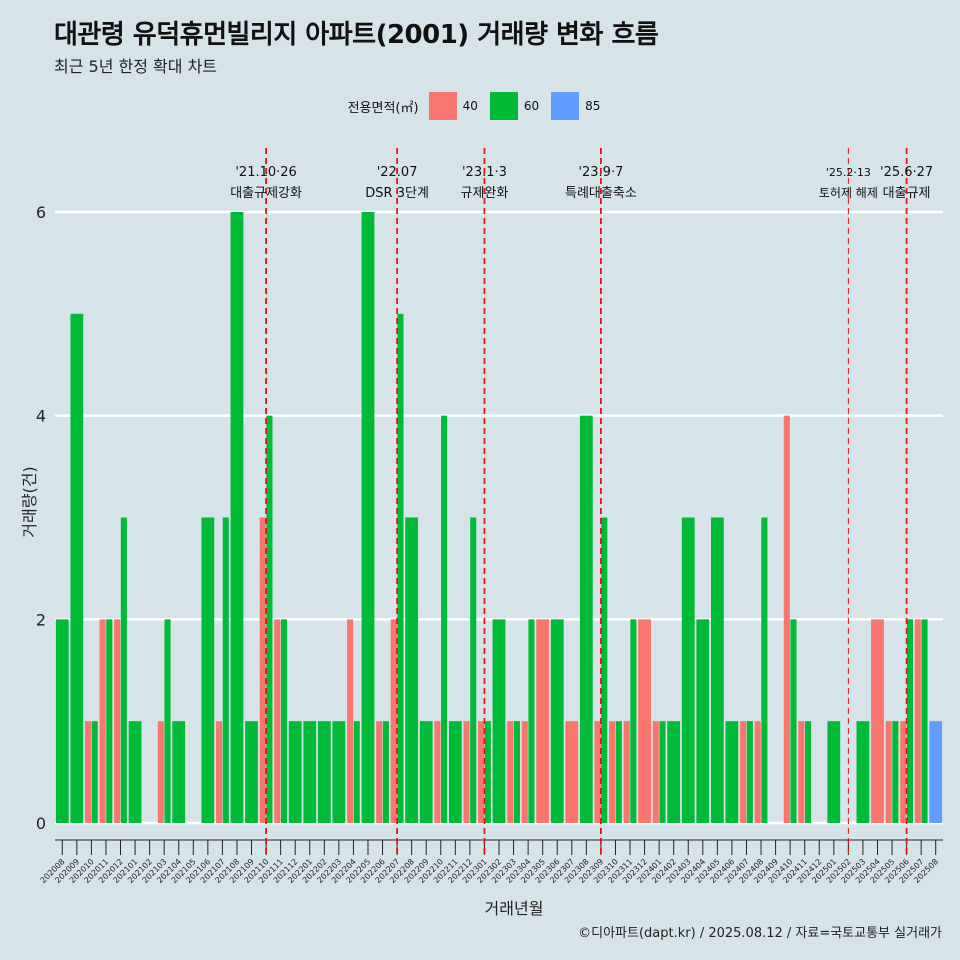 The height and width of the screenshot is (960, 960). Describe the element at coordinates (41, 212) in the screenshot. I see `y-tick-label: 6` at that location.